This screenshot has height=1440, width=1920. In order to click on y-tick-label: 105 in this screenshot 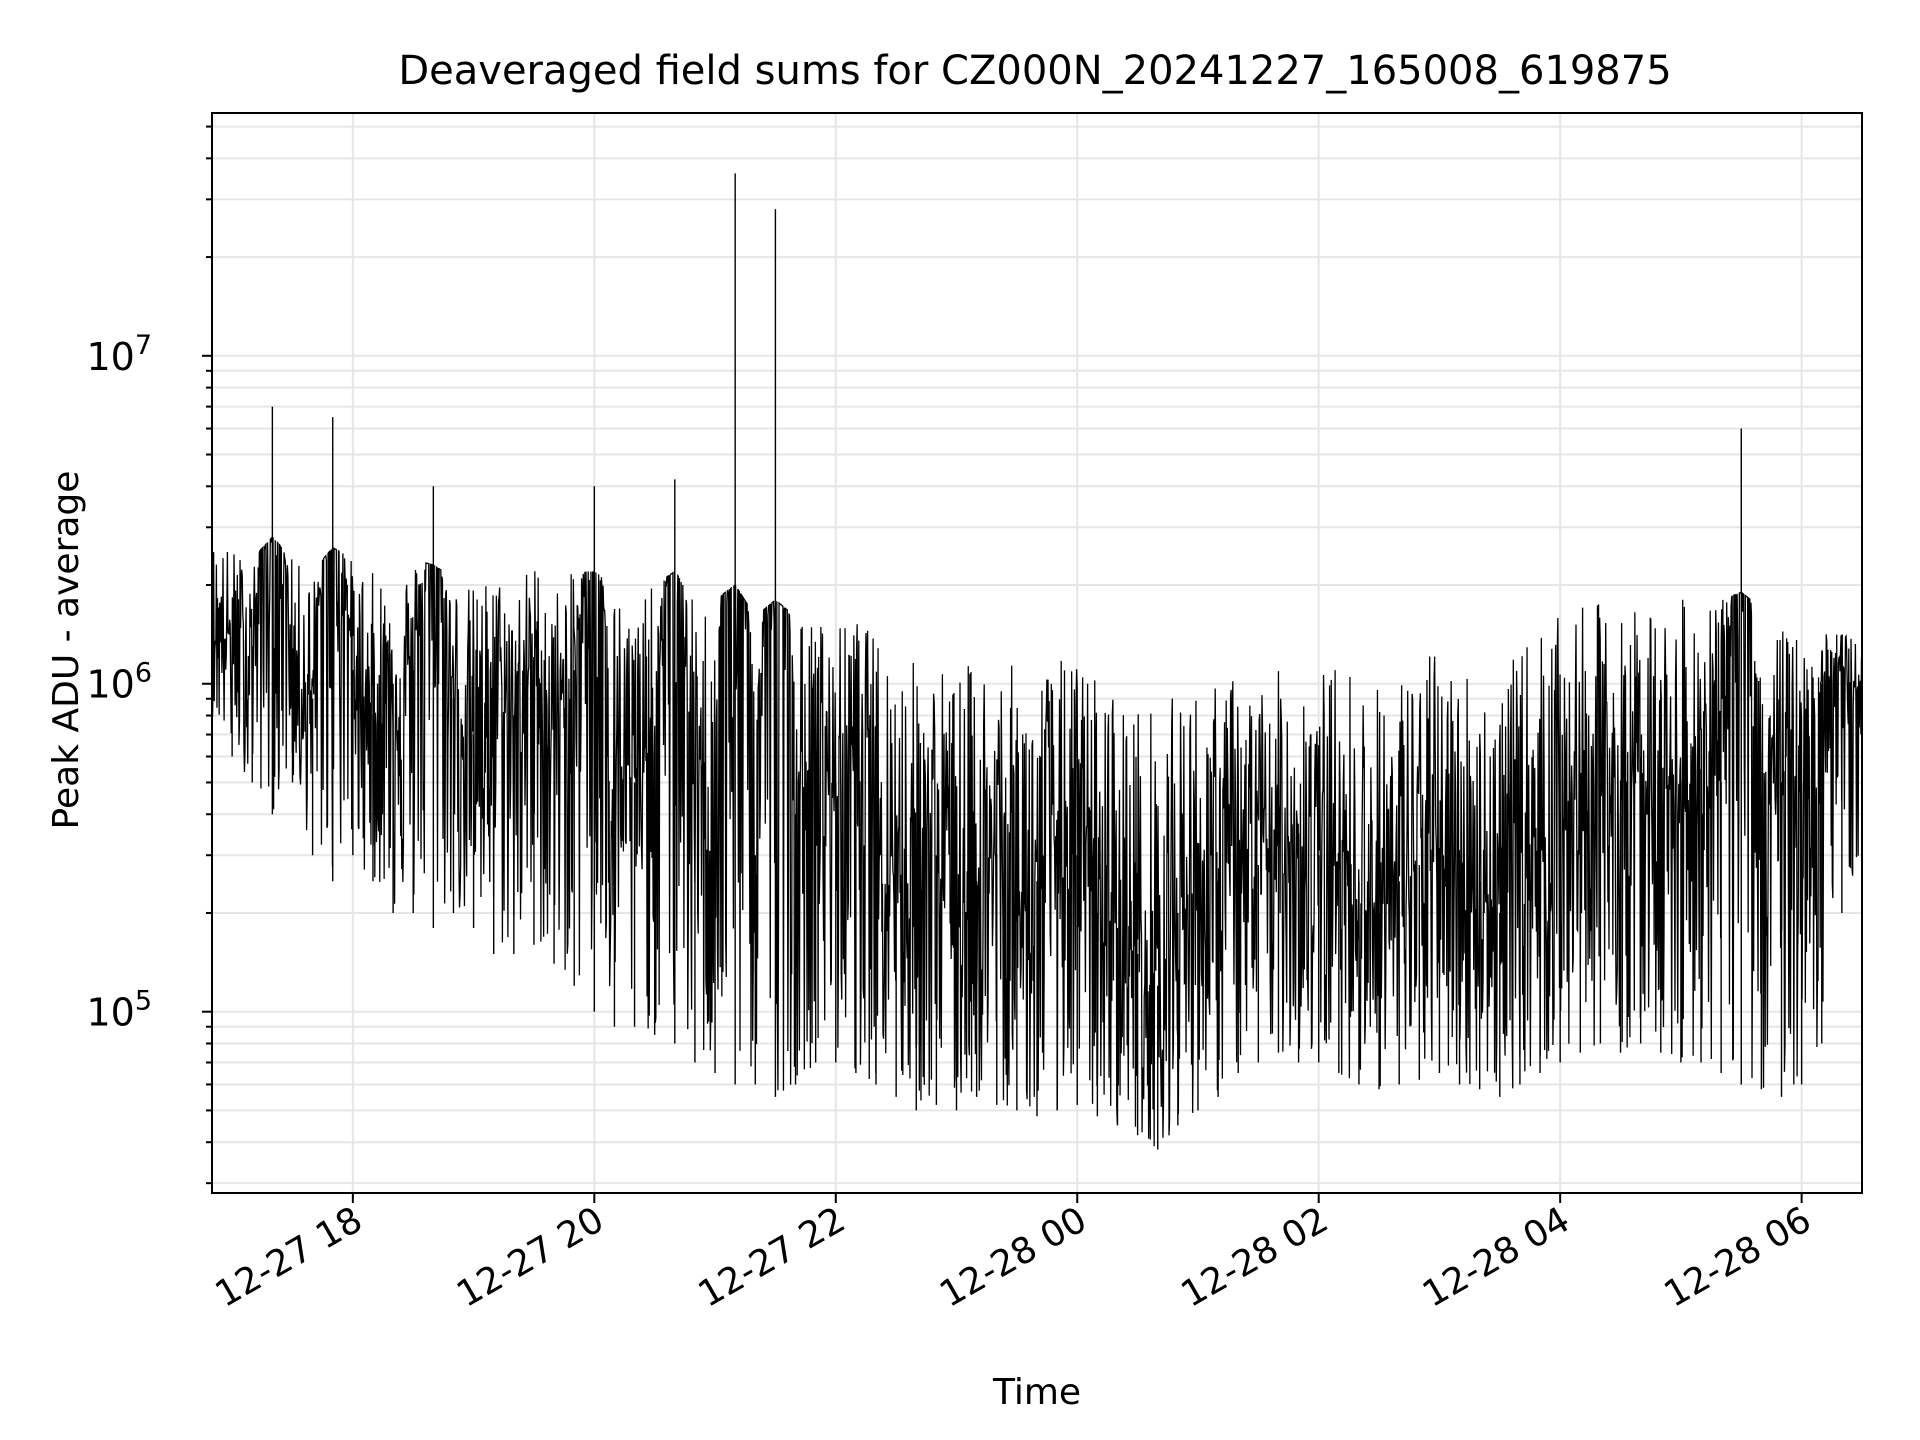, I will do `click(119, 1010)`.